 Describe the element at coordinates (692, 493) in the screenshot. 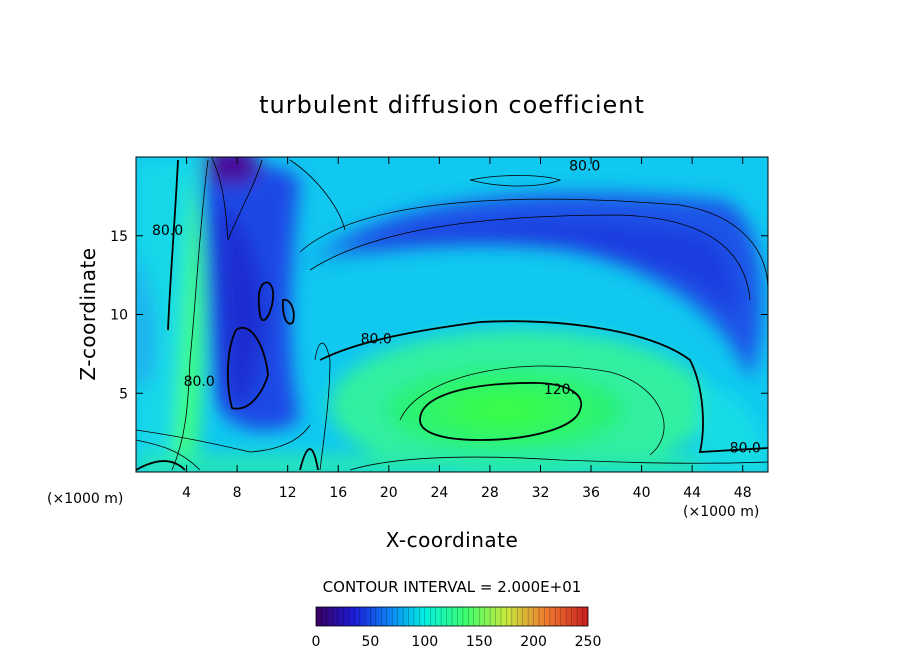

I see `x-tick-label: 44` at that location.